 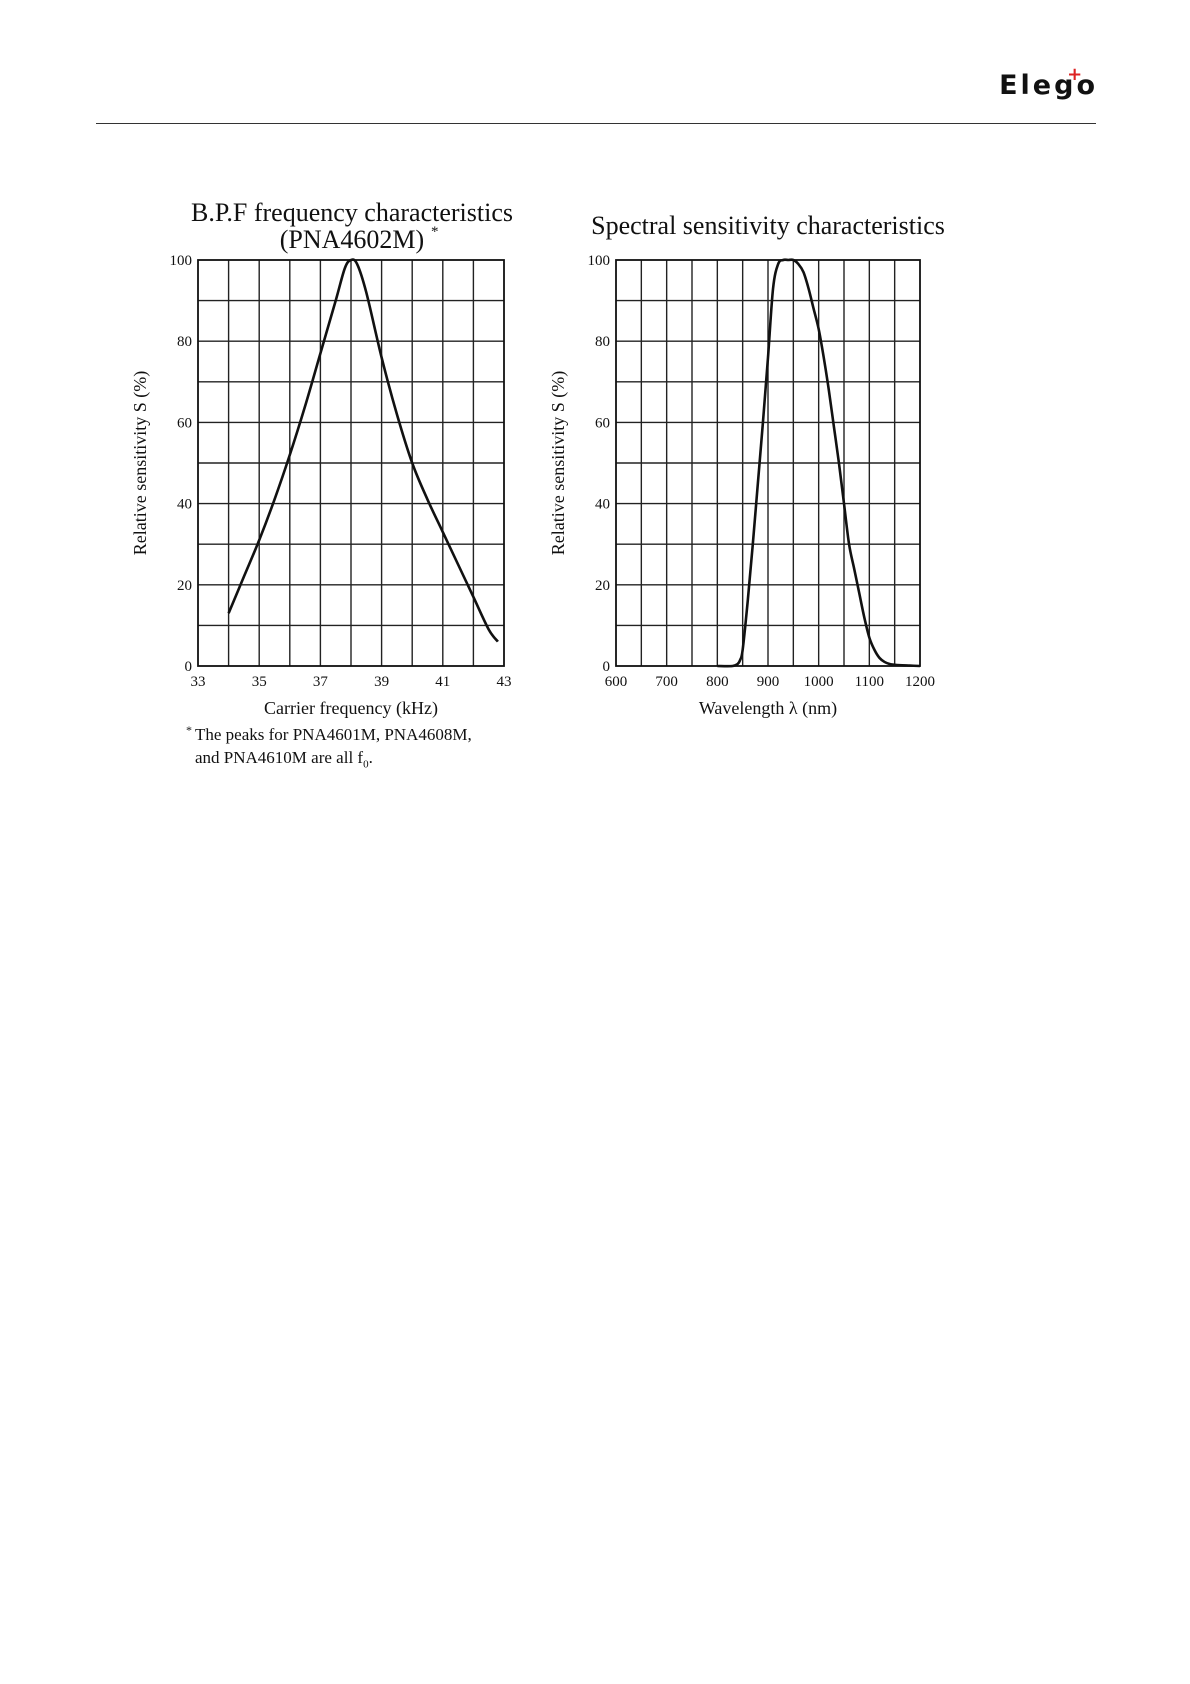 What do you see at coordinates (366, 764) in the screenshot?
I see `footnote-subscript: 0` at bounding box center [366, 764].